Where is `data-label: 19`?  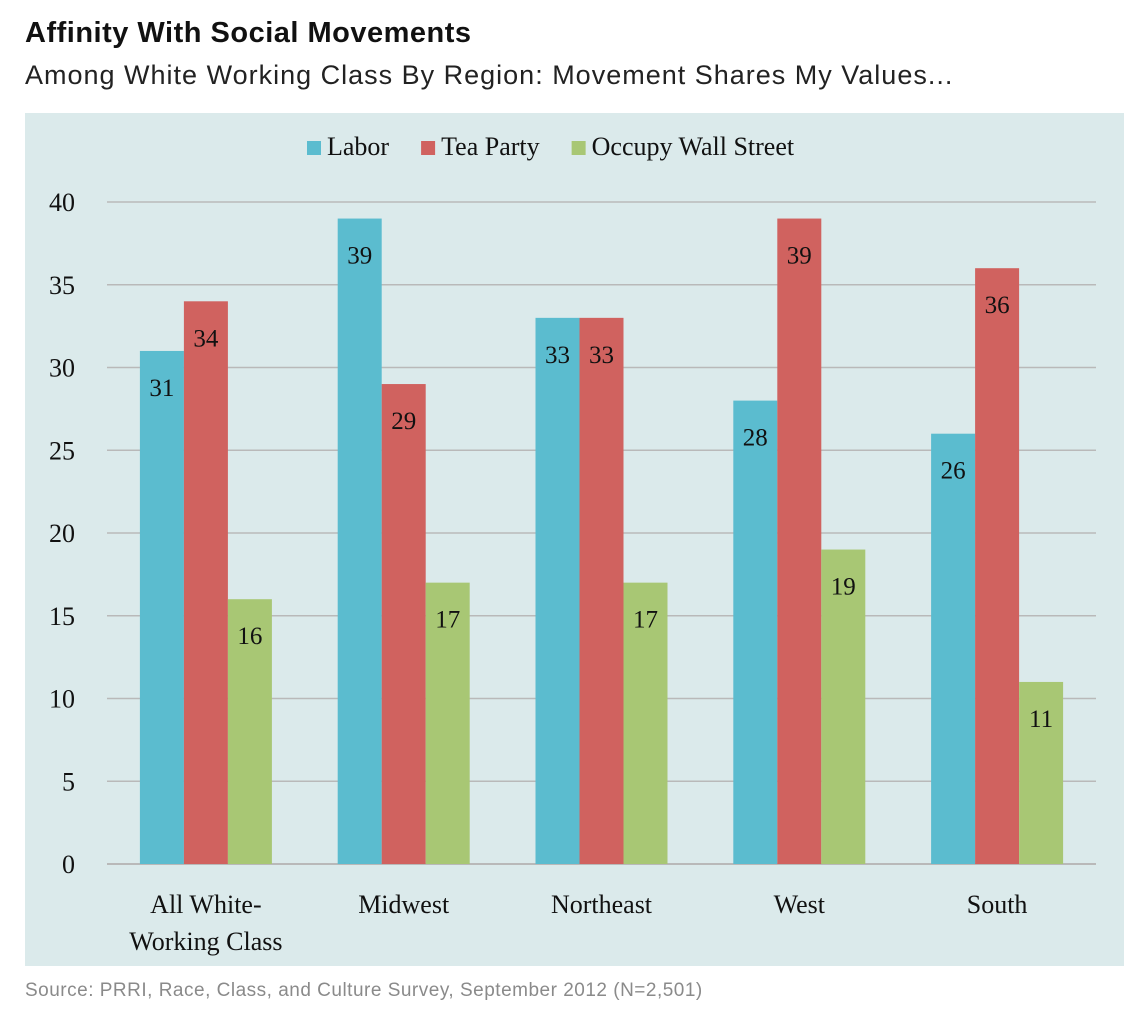 data-label: 19 is located at coordinates (843, 587).